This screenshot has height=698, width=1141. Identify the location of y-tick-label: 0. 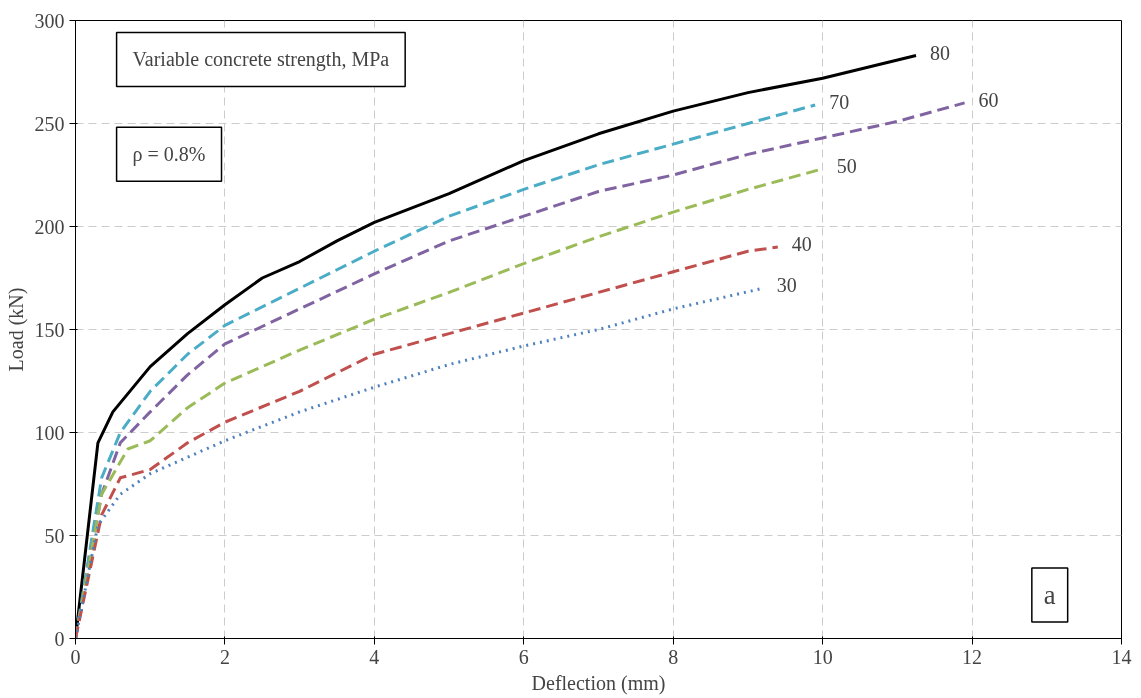
(59, 638).